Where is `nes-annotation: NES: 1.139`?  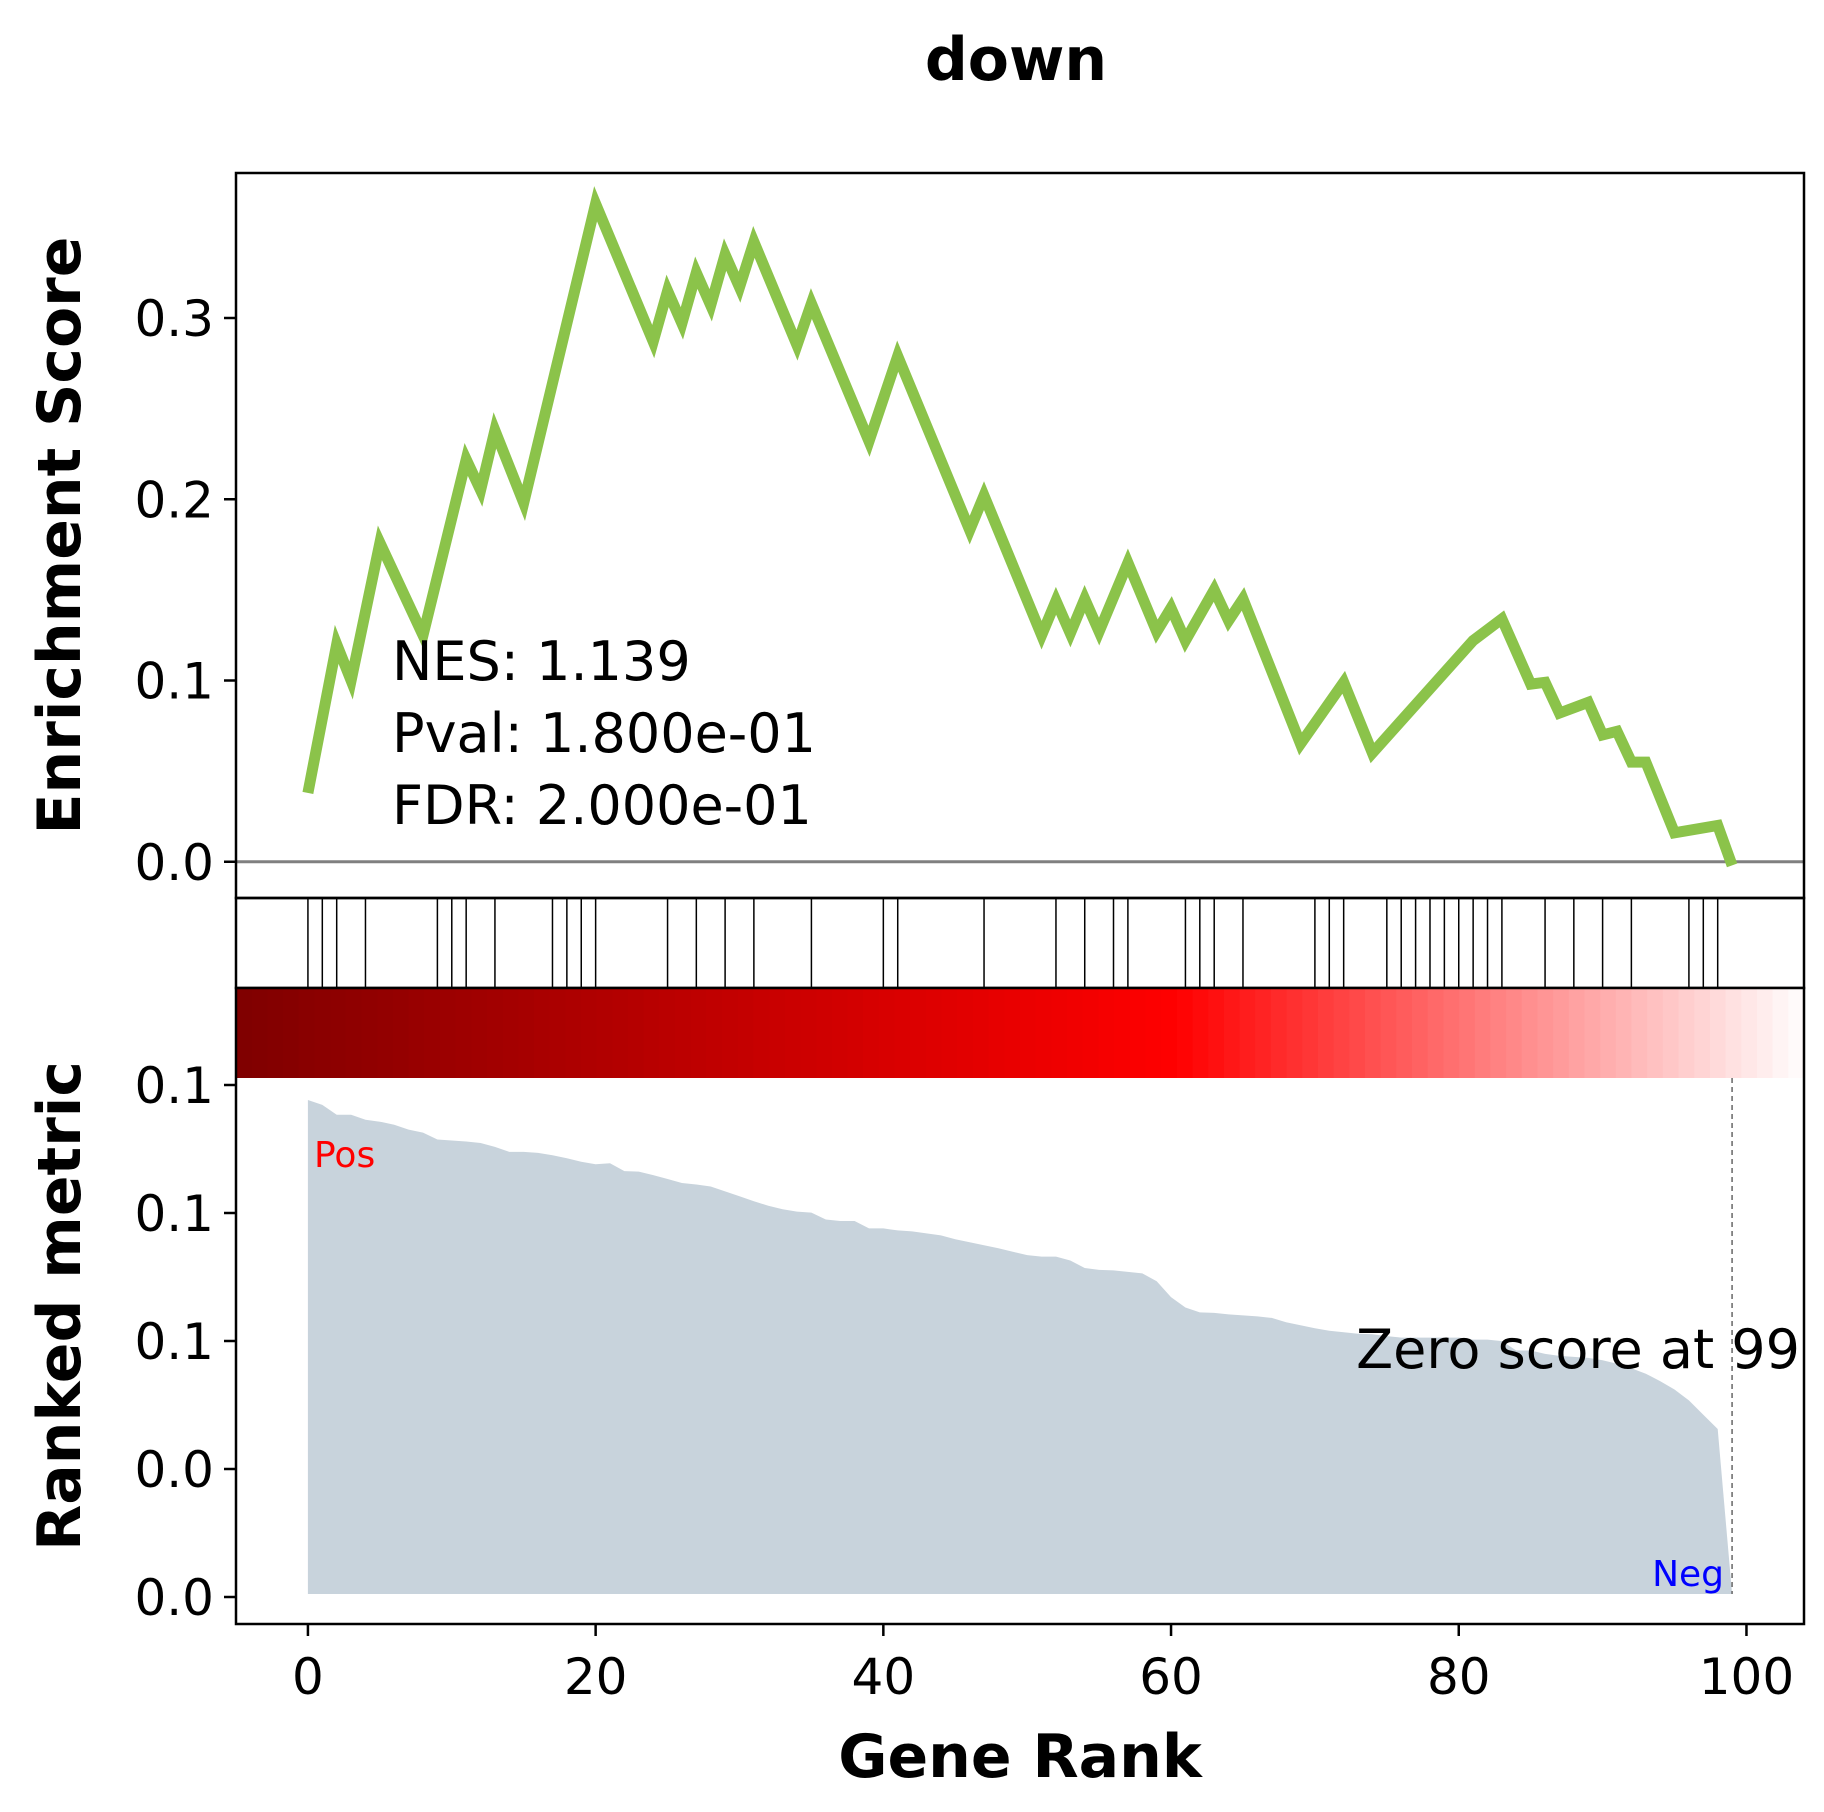 nes-annotation: NES: 1.139 is located at coordinates (541, 661).